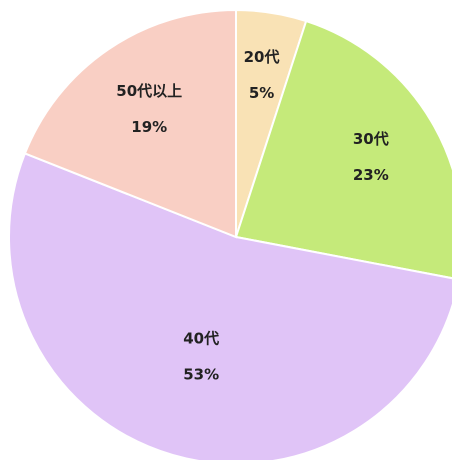 This screenshot has width=452, height=460. Describe the element at coordinates (149, 127) in the screenshot. I see `value-label: 19%` at that location.